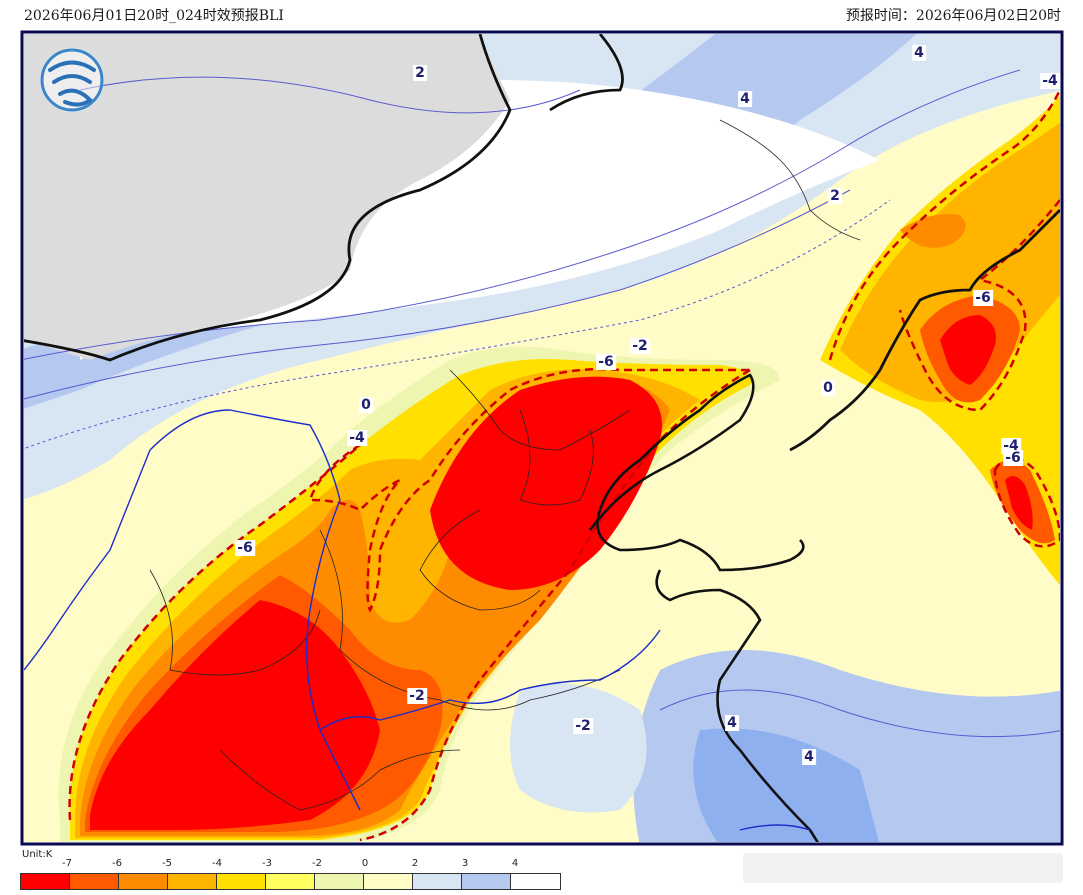 The image size is (1083, 895). What do you see at coordinates (968, 350) in the screenshot?
I see `northeast-negative-core` at bounding box center [968, 350].